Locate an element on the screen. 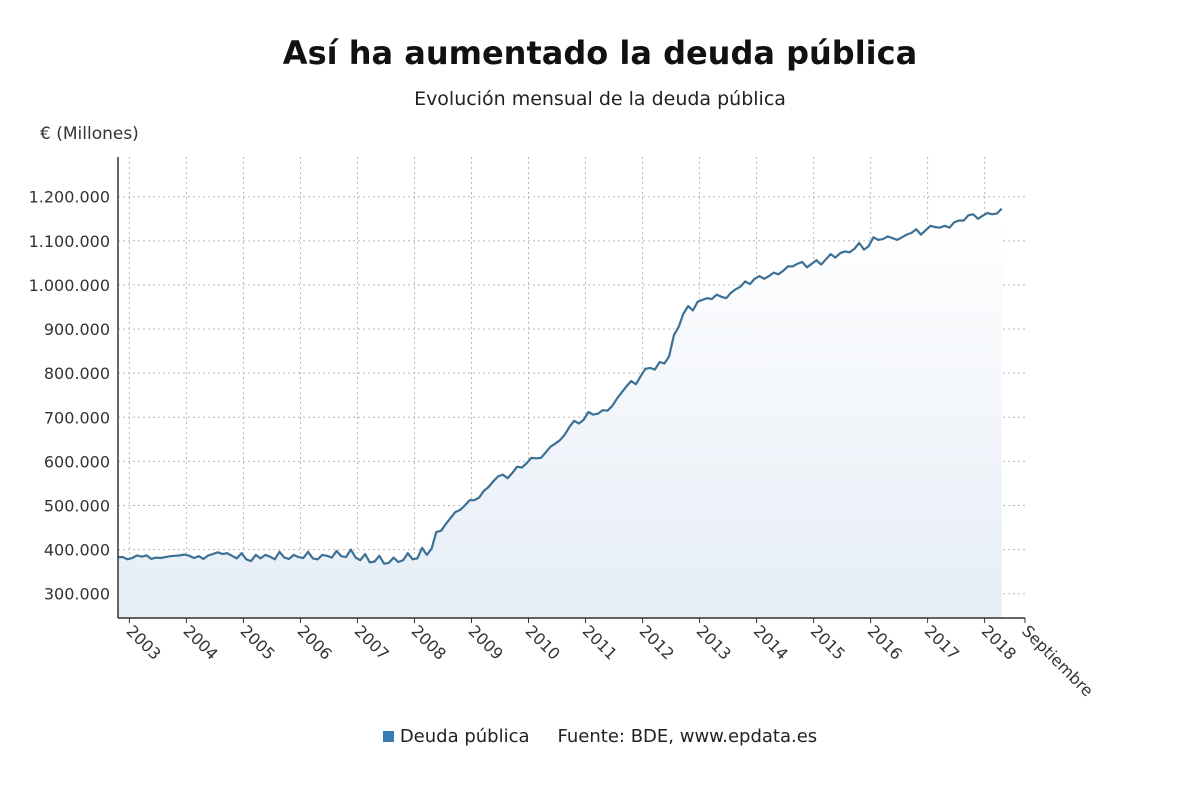 This screenshot has height=809, width=1200. chart-subtitle: Evolución mensual de la deuda pública is located at coordinates (600, 99).